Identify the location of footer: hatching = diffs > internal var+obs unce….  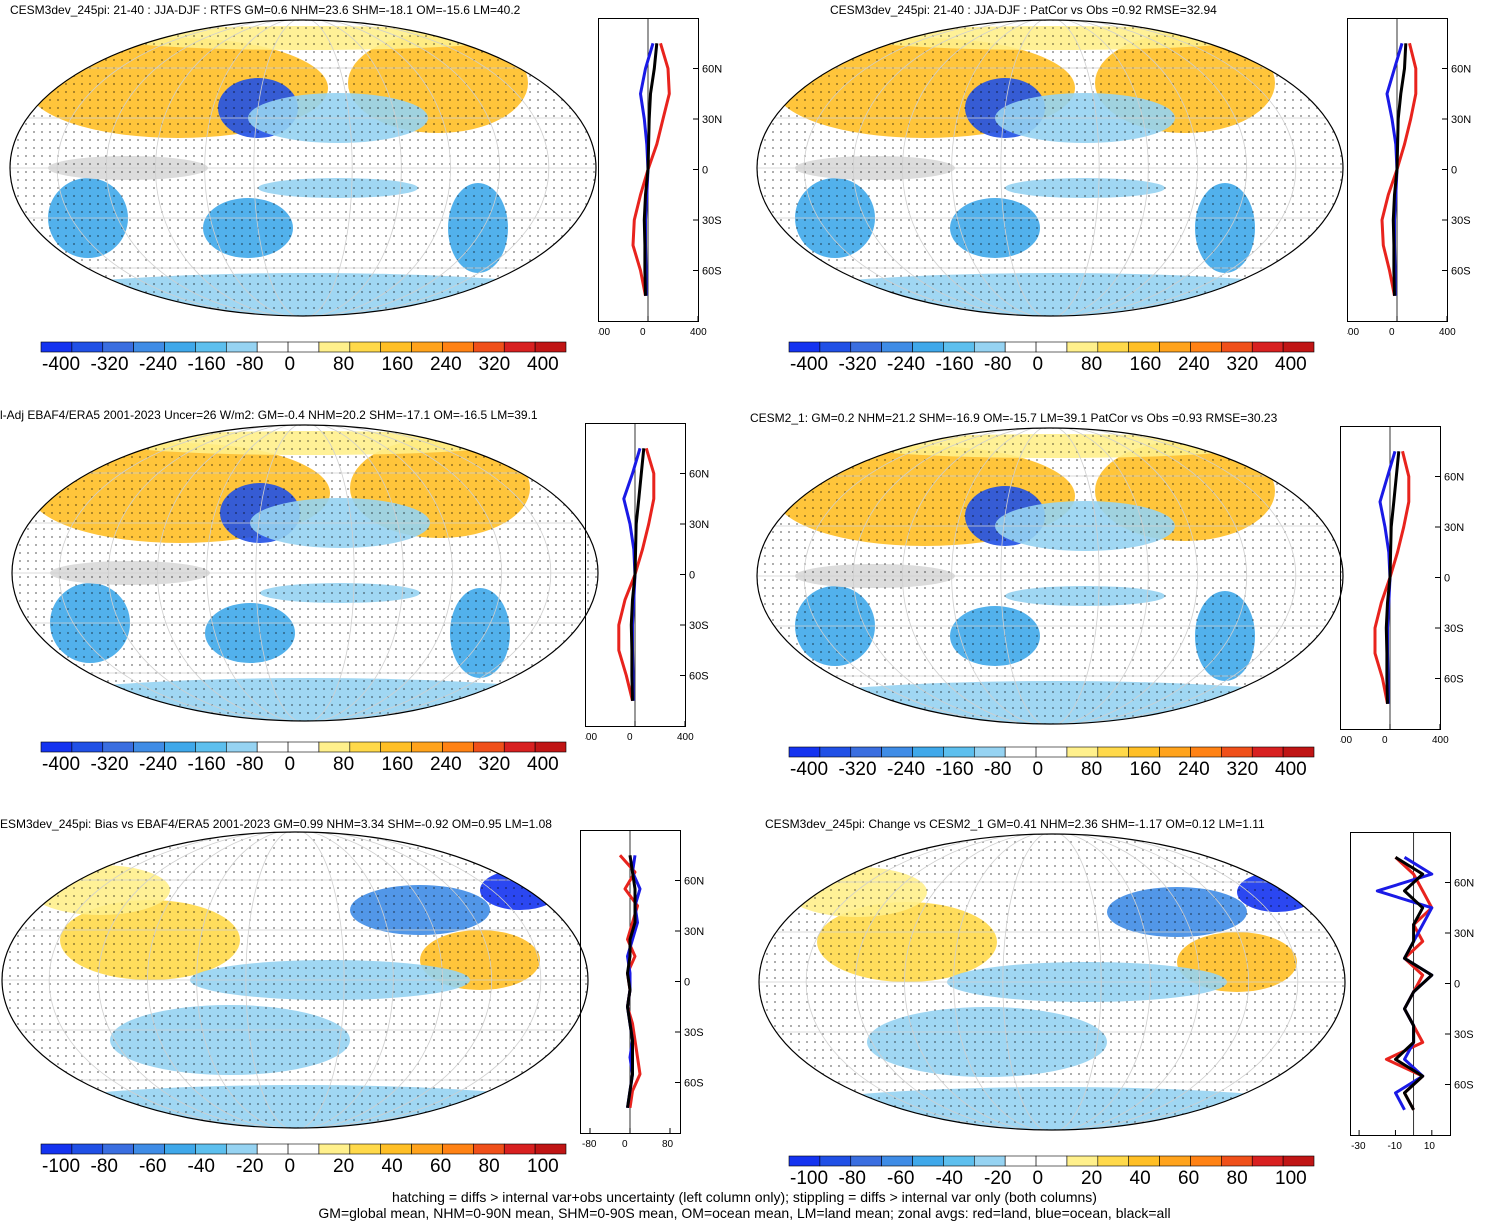
(744, 1205).